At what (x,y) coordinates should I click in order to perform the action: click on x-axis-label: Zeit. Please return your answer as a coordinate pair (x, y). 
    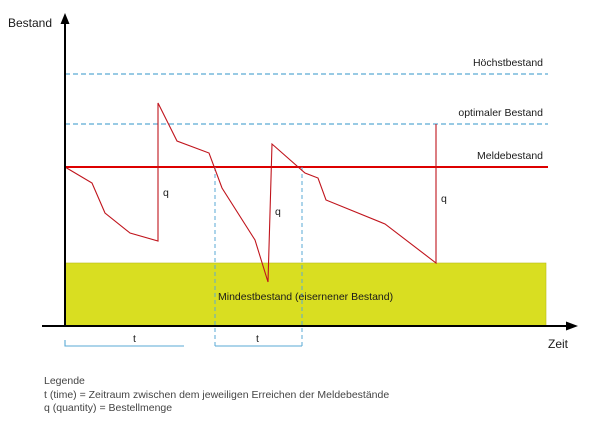
    Looking at the image, I should click on (558, 344).